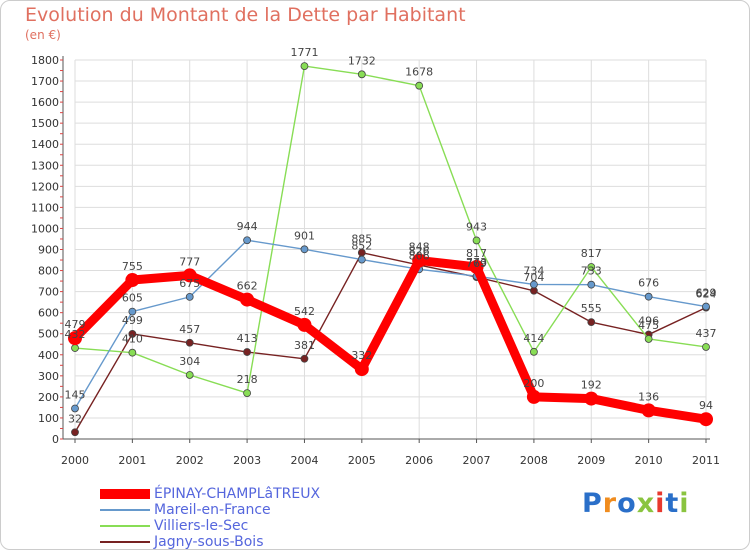  Describe the element at coordinates (48, 271) in the screenshot. I see `y-tick-label: 800` at that location.